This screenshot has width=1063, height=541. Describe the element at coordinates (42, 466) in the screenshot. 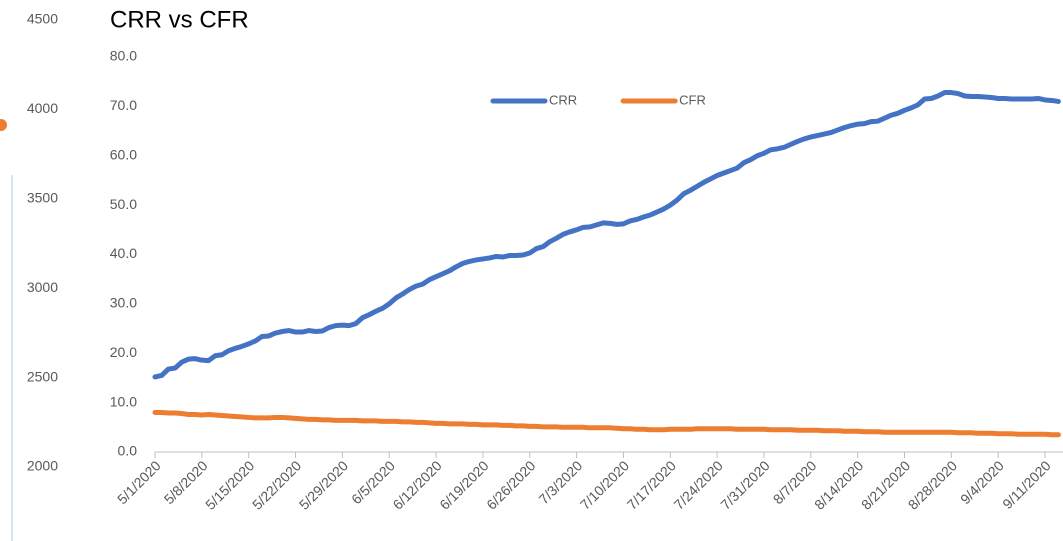

I see `y2-tick-label: 2000` at that location.